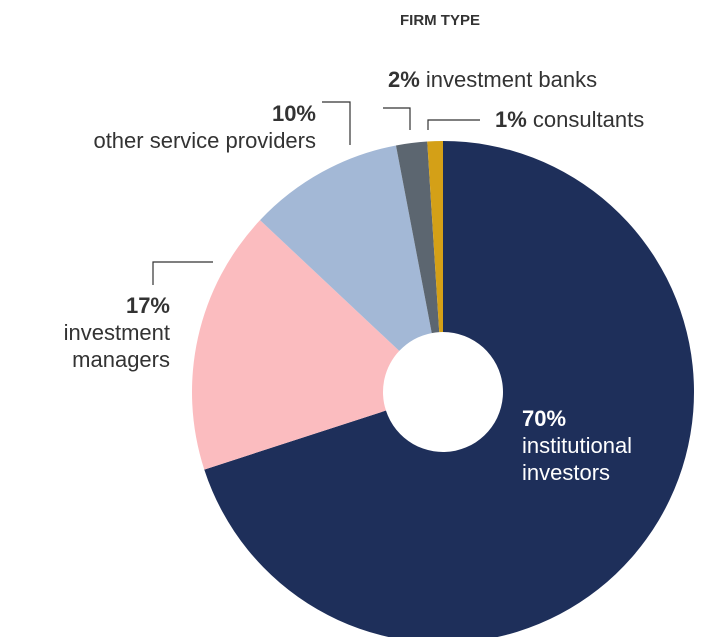 Image resolution: width=723 pixels, height=637 pixels. What do you see at coordinates (168, 127) in the screenshot?
I see `slice-label: 10% other service providers` at bounding box center [168, 127].